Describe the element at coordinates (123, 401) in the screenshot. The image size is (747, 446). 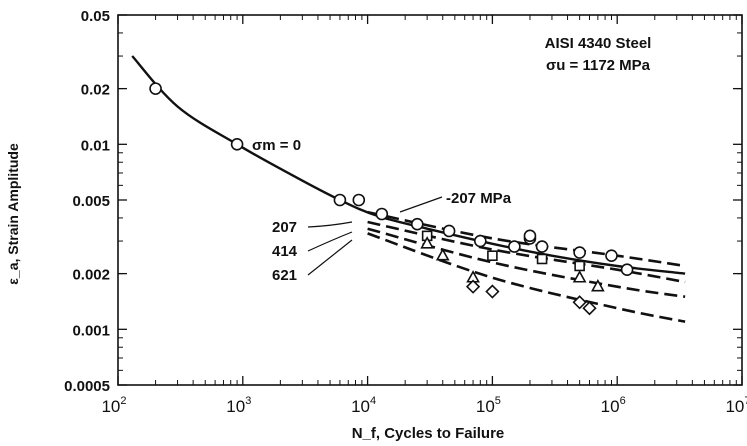
I see `x-tick-exponent: 2` at that location.